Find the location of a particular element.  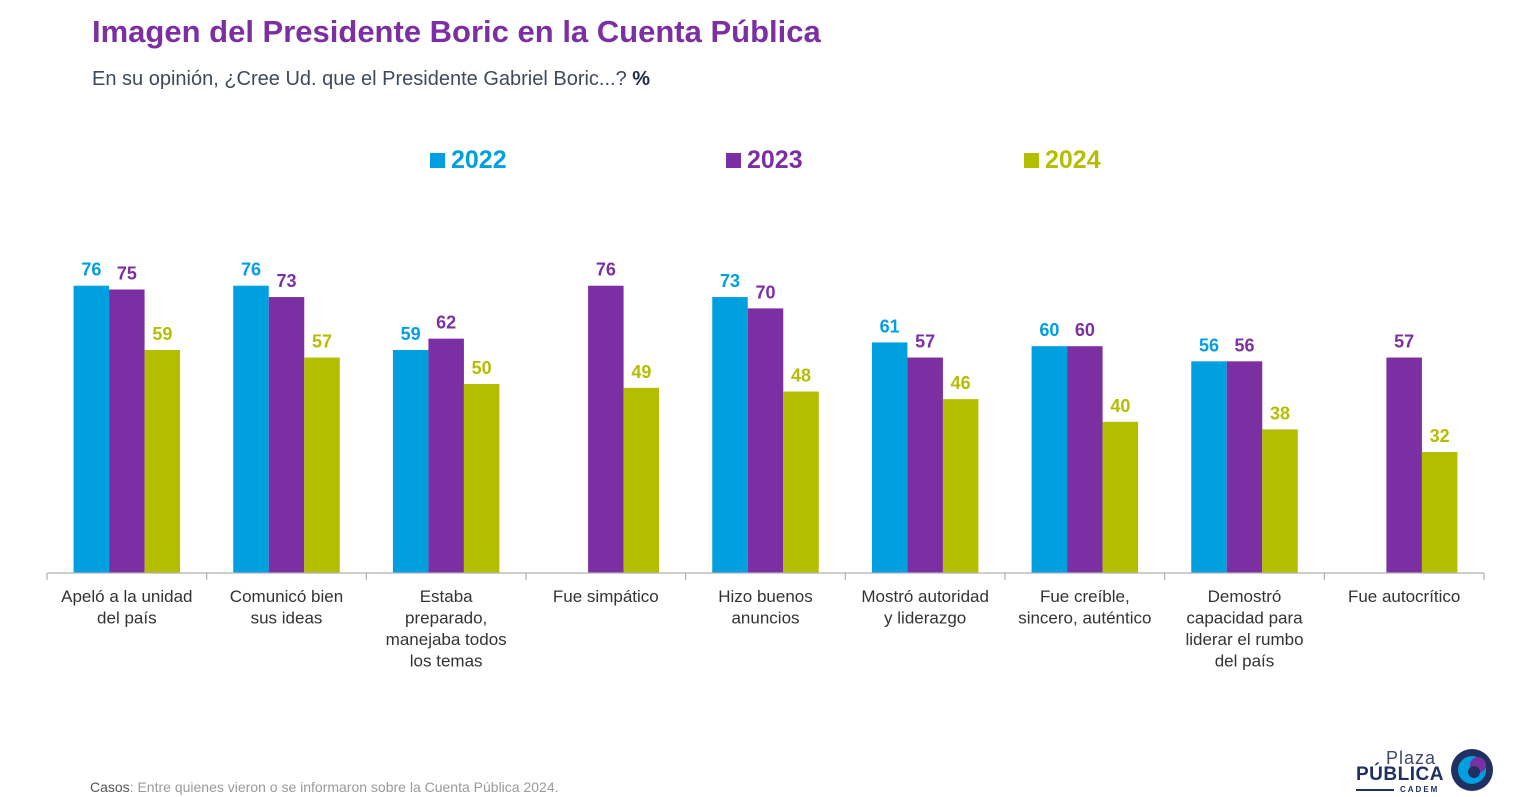

value-label-2024-8: 38 is located at coordinates (1280, 413).